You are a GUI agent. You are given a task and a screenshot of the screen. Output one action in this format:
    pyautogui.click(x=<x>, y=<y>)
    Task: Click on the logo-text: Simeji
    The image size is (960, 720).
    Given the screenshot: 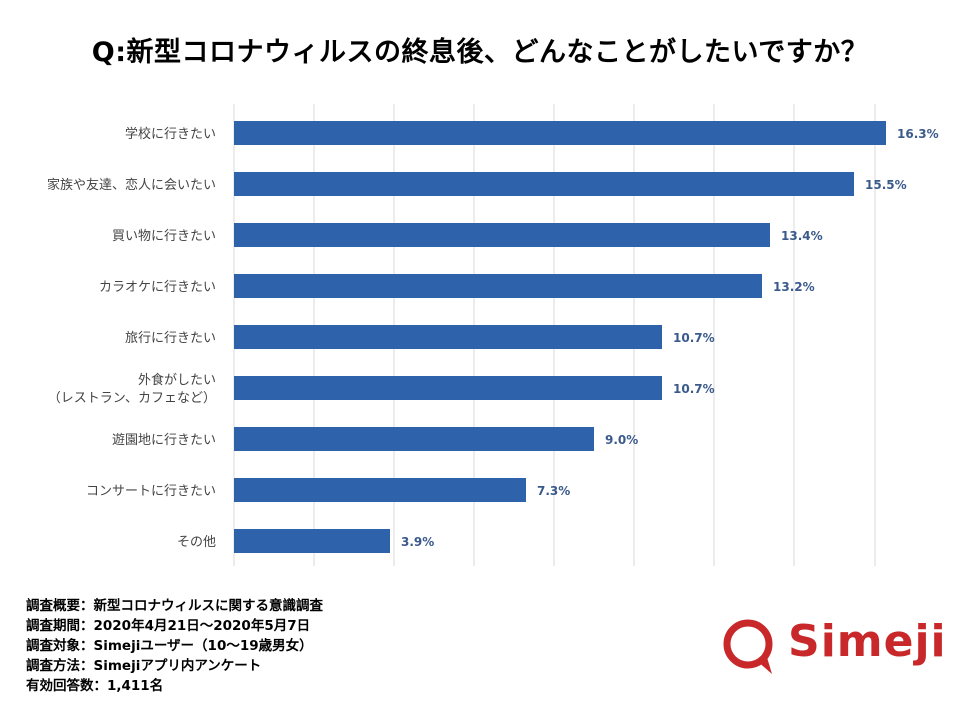 What is the action you would take?
    pyautogui.click(x=867, y=641)
    